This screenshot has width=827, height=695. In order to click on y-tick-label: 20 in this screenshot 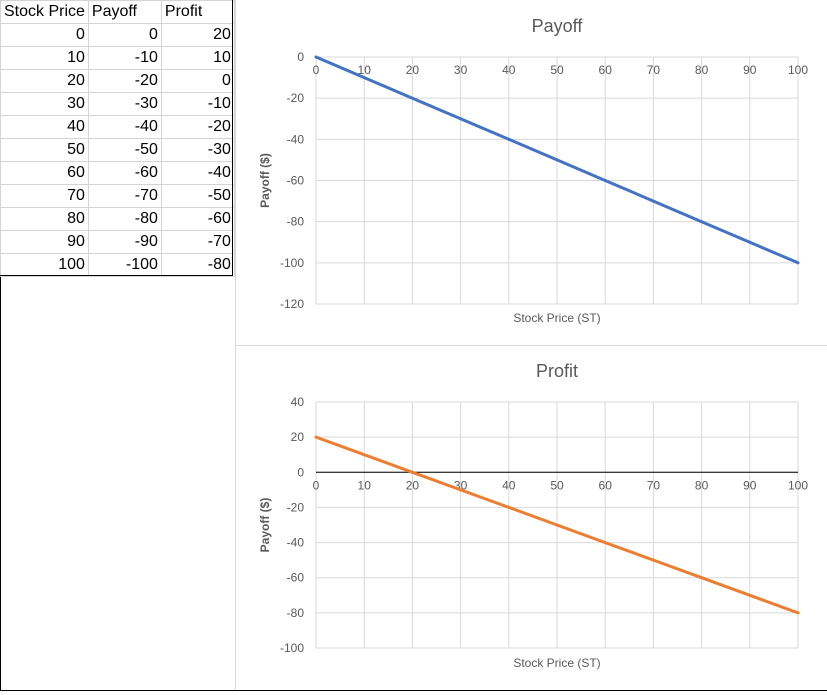, I will do `click(298, 437)`.